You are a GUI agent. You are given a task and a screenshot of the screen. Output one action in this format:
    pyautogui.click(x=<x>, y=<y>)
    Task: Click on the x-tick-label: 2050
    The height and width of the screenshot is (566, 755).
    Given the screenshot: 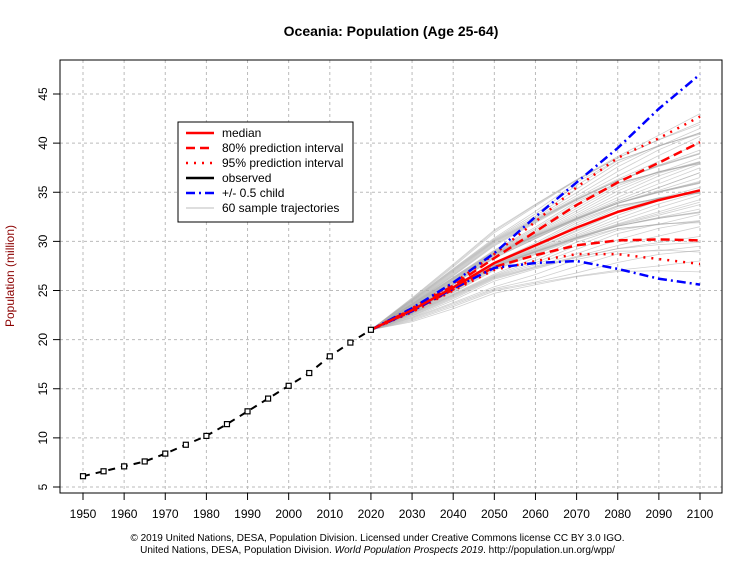 What is the action you would take?
    pyautogui.click(x=494, y=514)
    